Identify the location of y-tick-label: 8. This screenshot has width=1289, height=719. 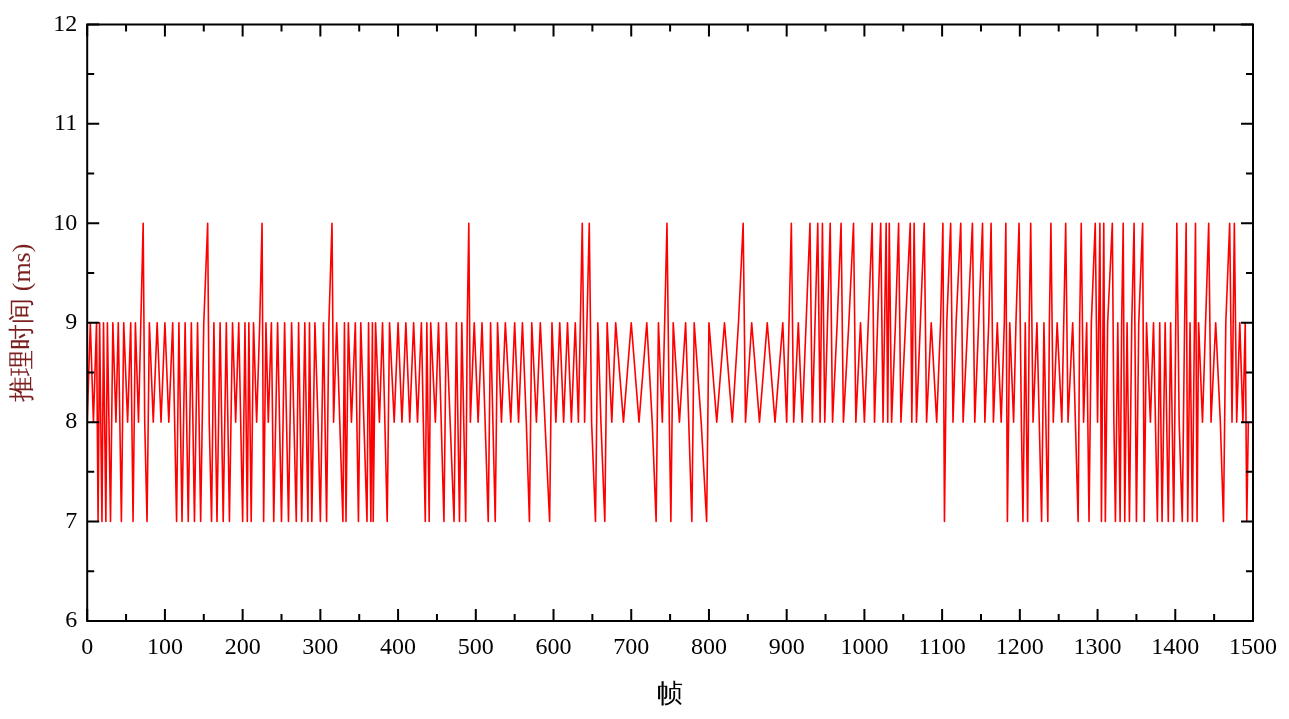
(71, 420).